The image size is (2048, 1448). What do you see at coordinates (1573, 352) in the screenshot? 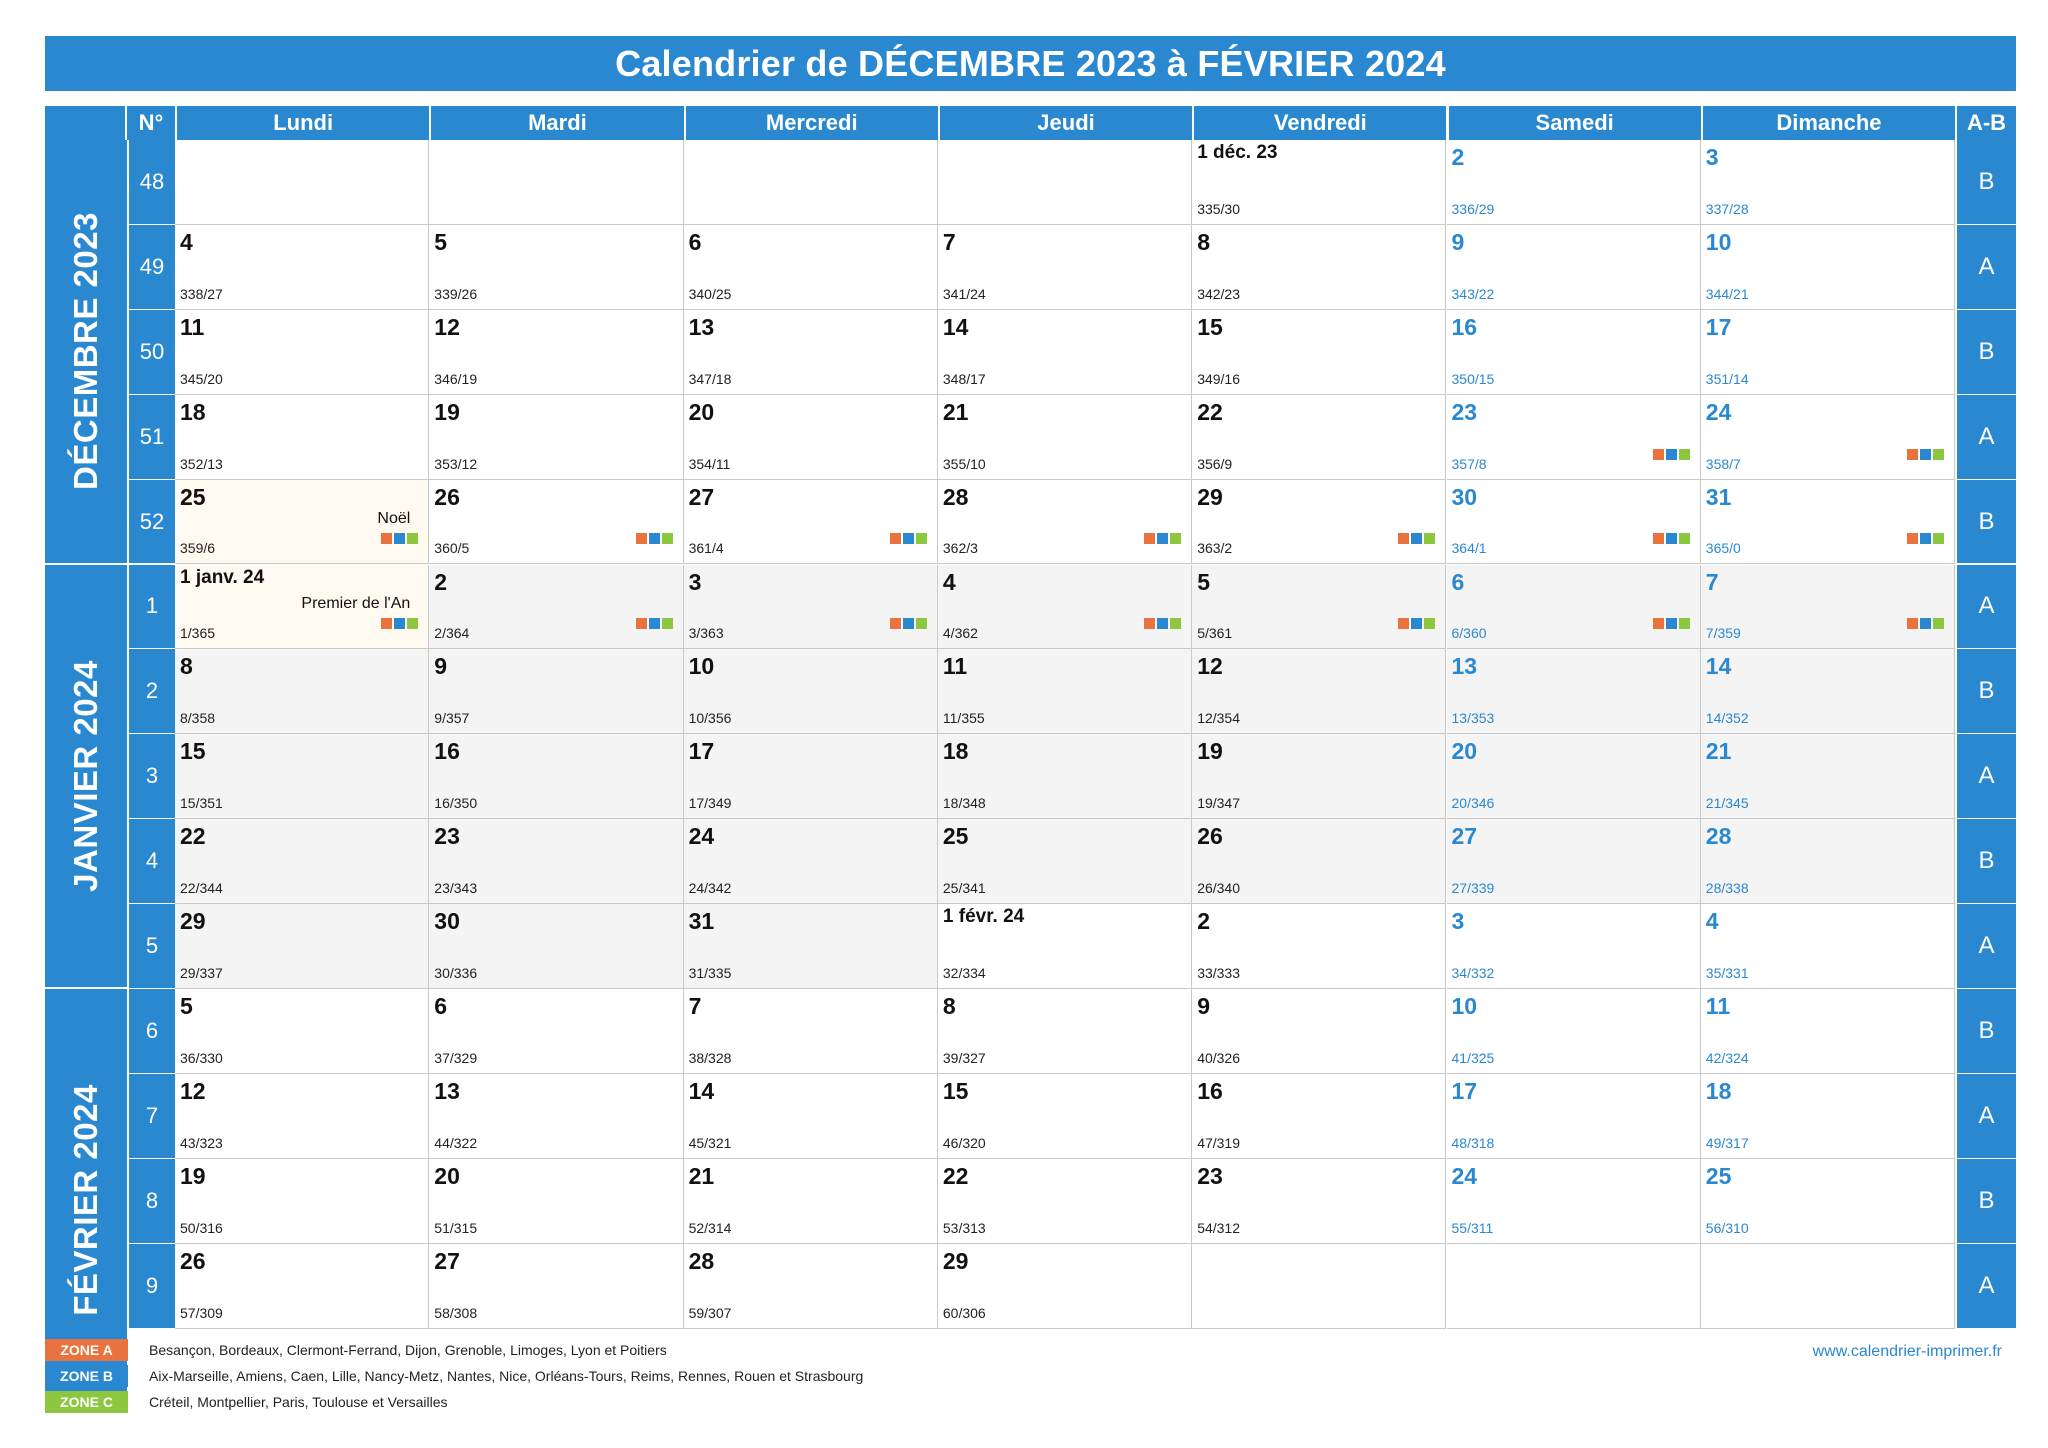
I see `day-cell: 16 350/15` at bounding box center [1573, 352].